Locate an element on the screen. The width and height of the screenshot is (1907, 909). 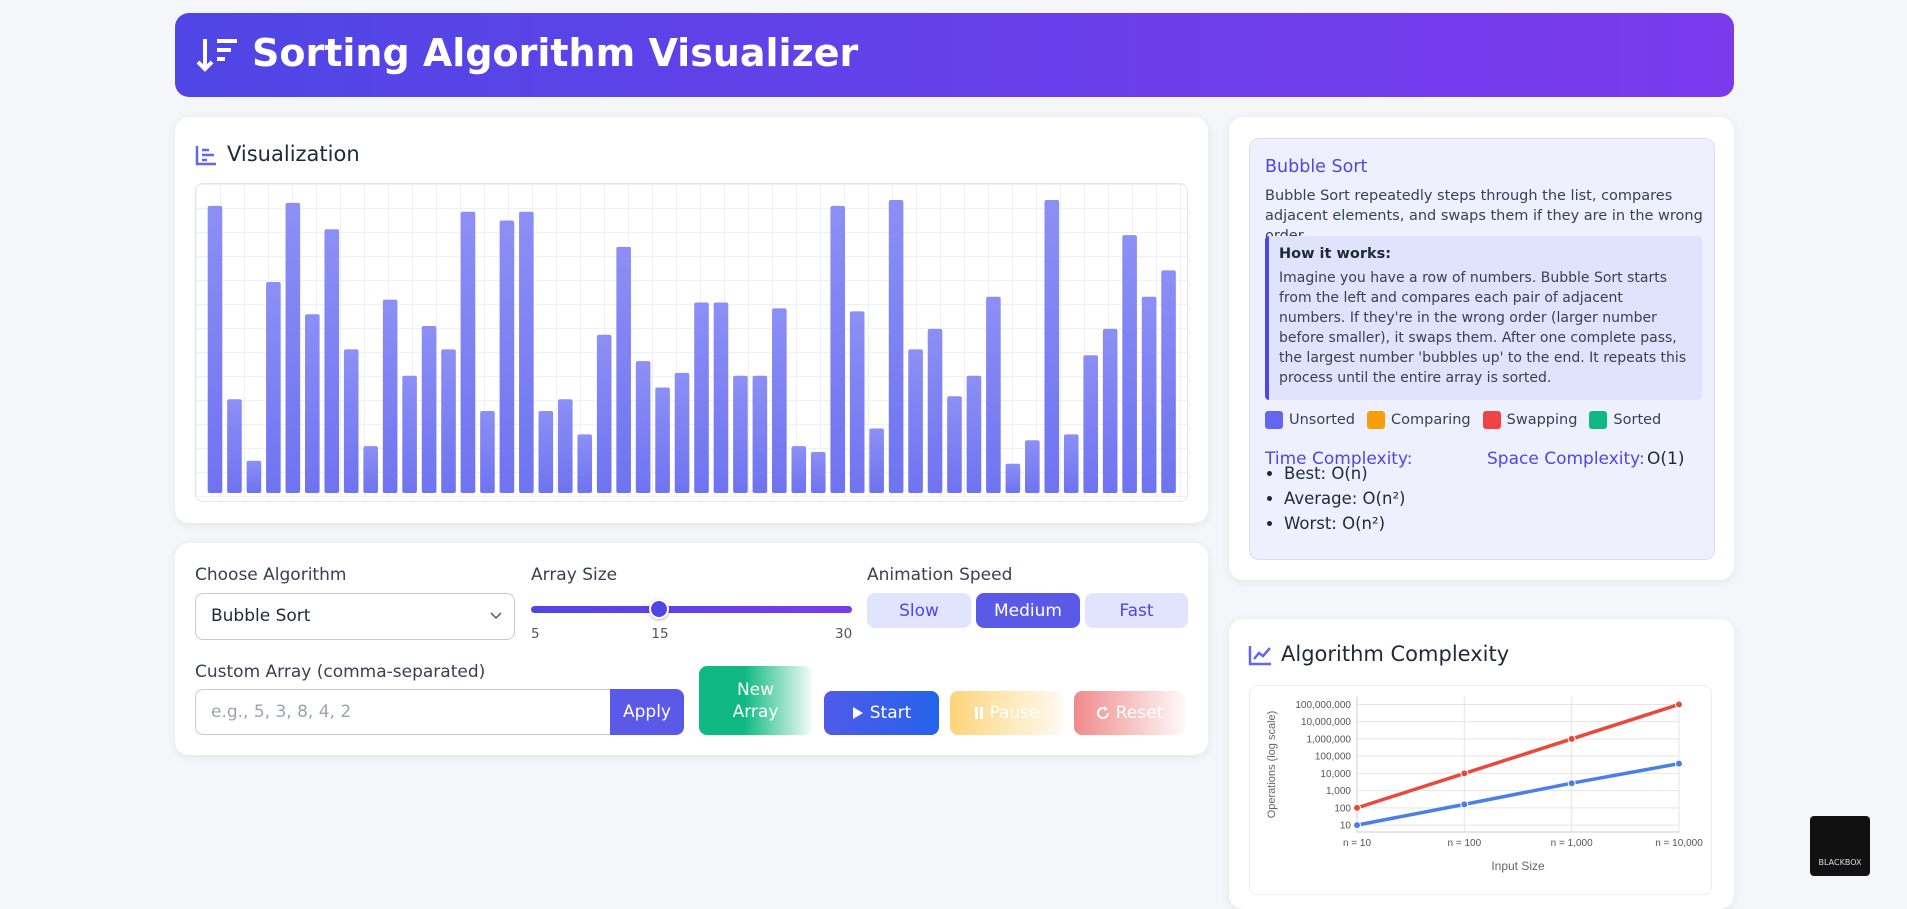
label: Animation Speed is located at coordinates (940, 575).